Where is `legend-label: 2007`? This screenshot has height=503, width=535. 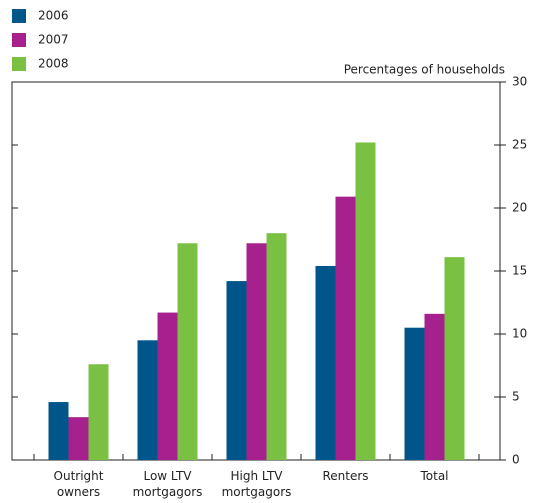 legend-label: 2007 is located at coordinates (53, 40).